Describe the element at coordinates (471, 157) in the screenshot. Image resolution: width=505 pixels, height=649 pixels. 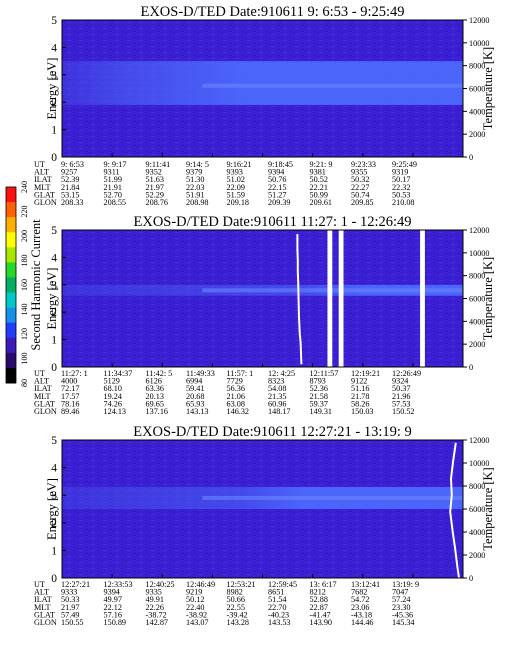
I see `y2-tick-label: 0` at that location.